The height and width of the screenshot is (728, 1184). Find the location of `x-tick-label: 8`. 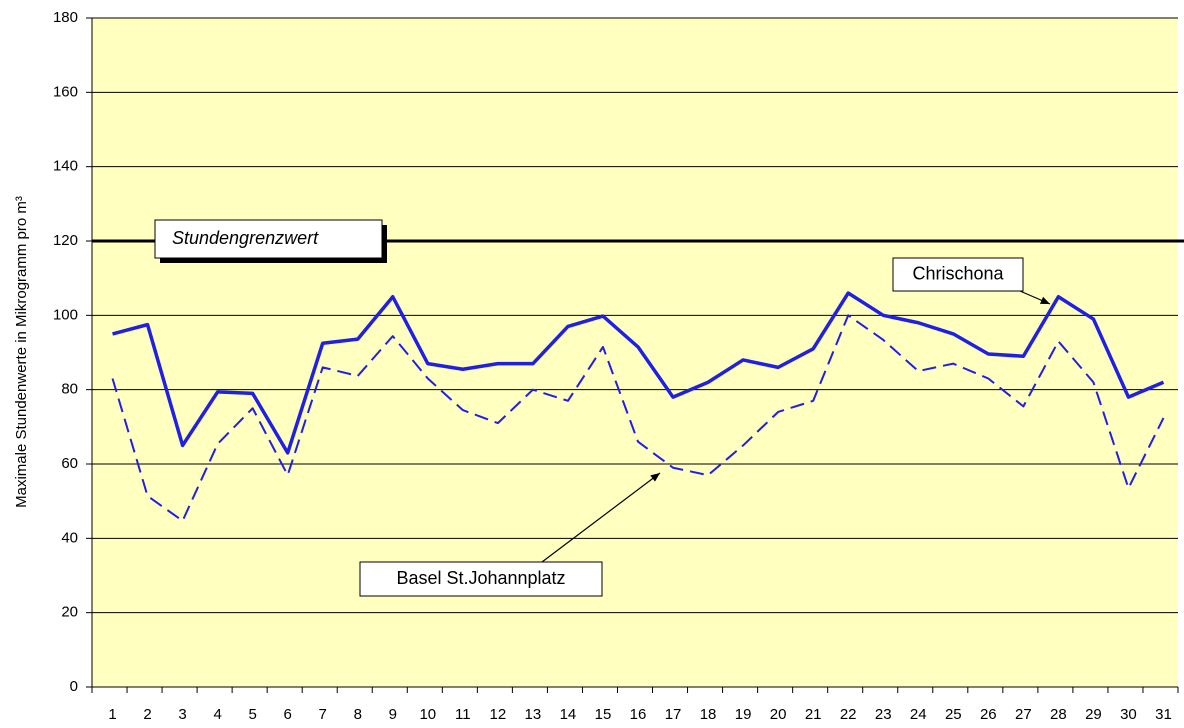

x-tick-label: 8 is located at coordinates (358, 714).